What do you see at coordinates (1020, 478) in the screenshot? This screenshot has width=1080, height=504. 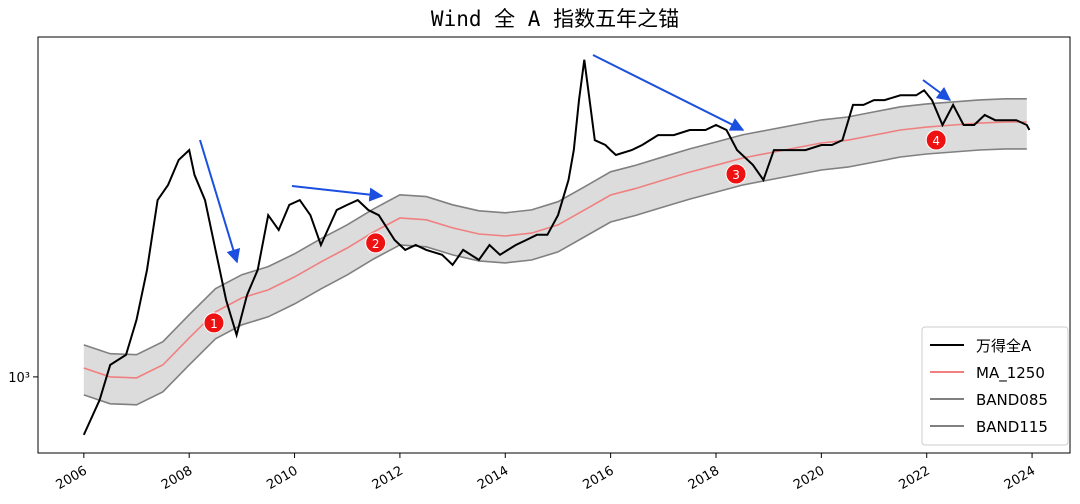 I see `x-tick-label: 2024` at bounding box center [1020, 478].